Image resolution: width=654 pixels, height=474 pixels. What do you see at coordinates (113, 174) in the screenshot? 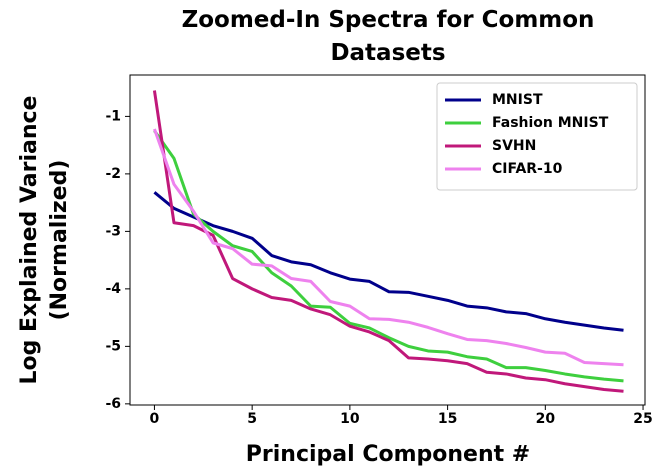
I see `y-tick-label: -2` at bounding box center [113, 174].